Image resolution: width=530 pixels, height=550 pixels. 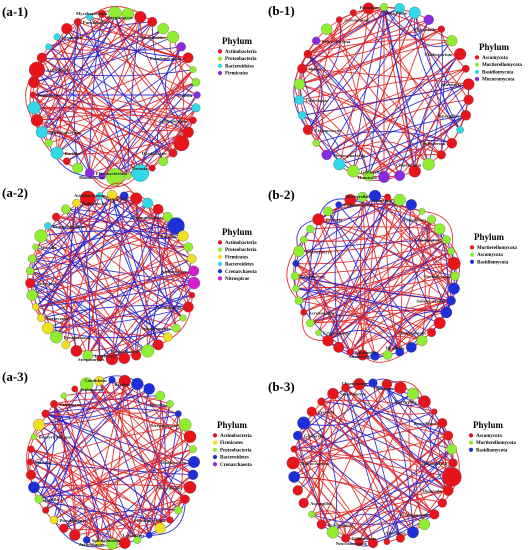 What do you see at coordinates (382, 200) in the screenshot?
I see `node-label: Fusarium` at bounding box center [382, 200].